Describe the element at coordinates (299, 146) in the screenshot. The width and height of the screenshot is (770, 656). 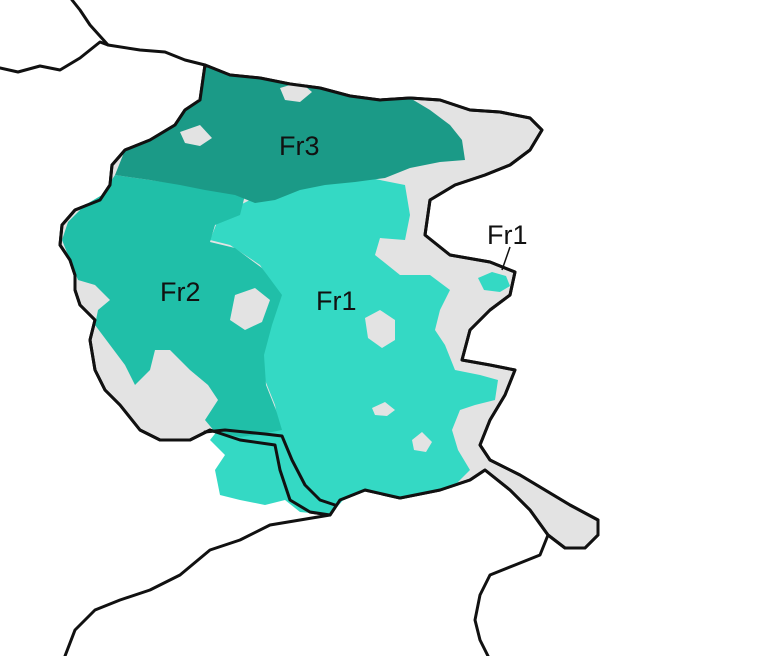
I see `label-fr3: Fr3` at that location.